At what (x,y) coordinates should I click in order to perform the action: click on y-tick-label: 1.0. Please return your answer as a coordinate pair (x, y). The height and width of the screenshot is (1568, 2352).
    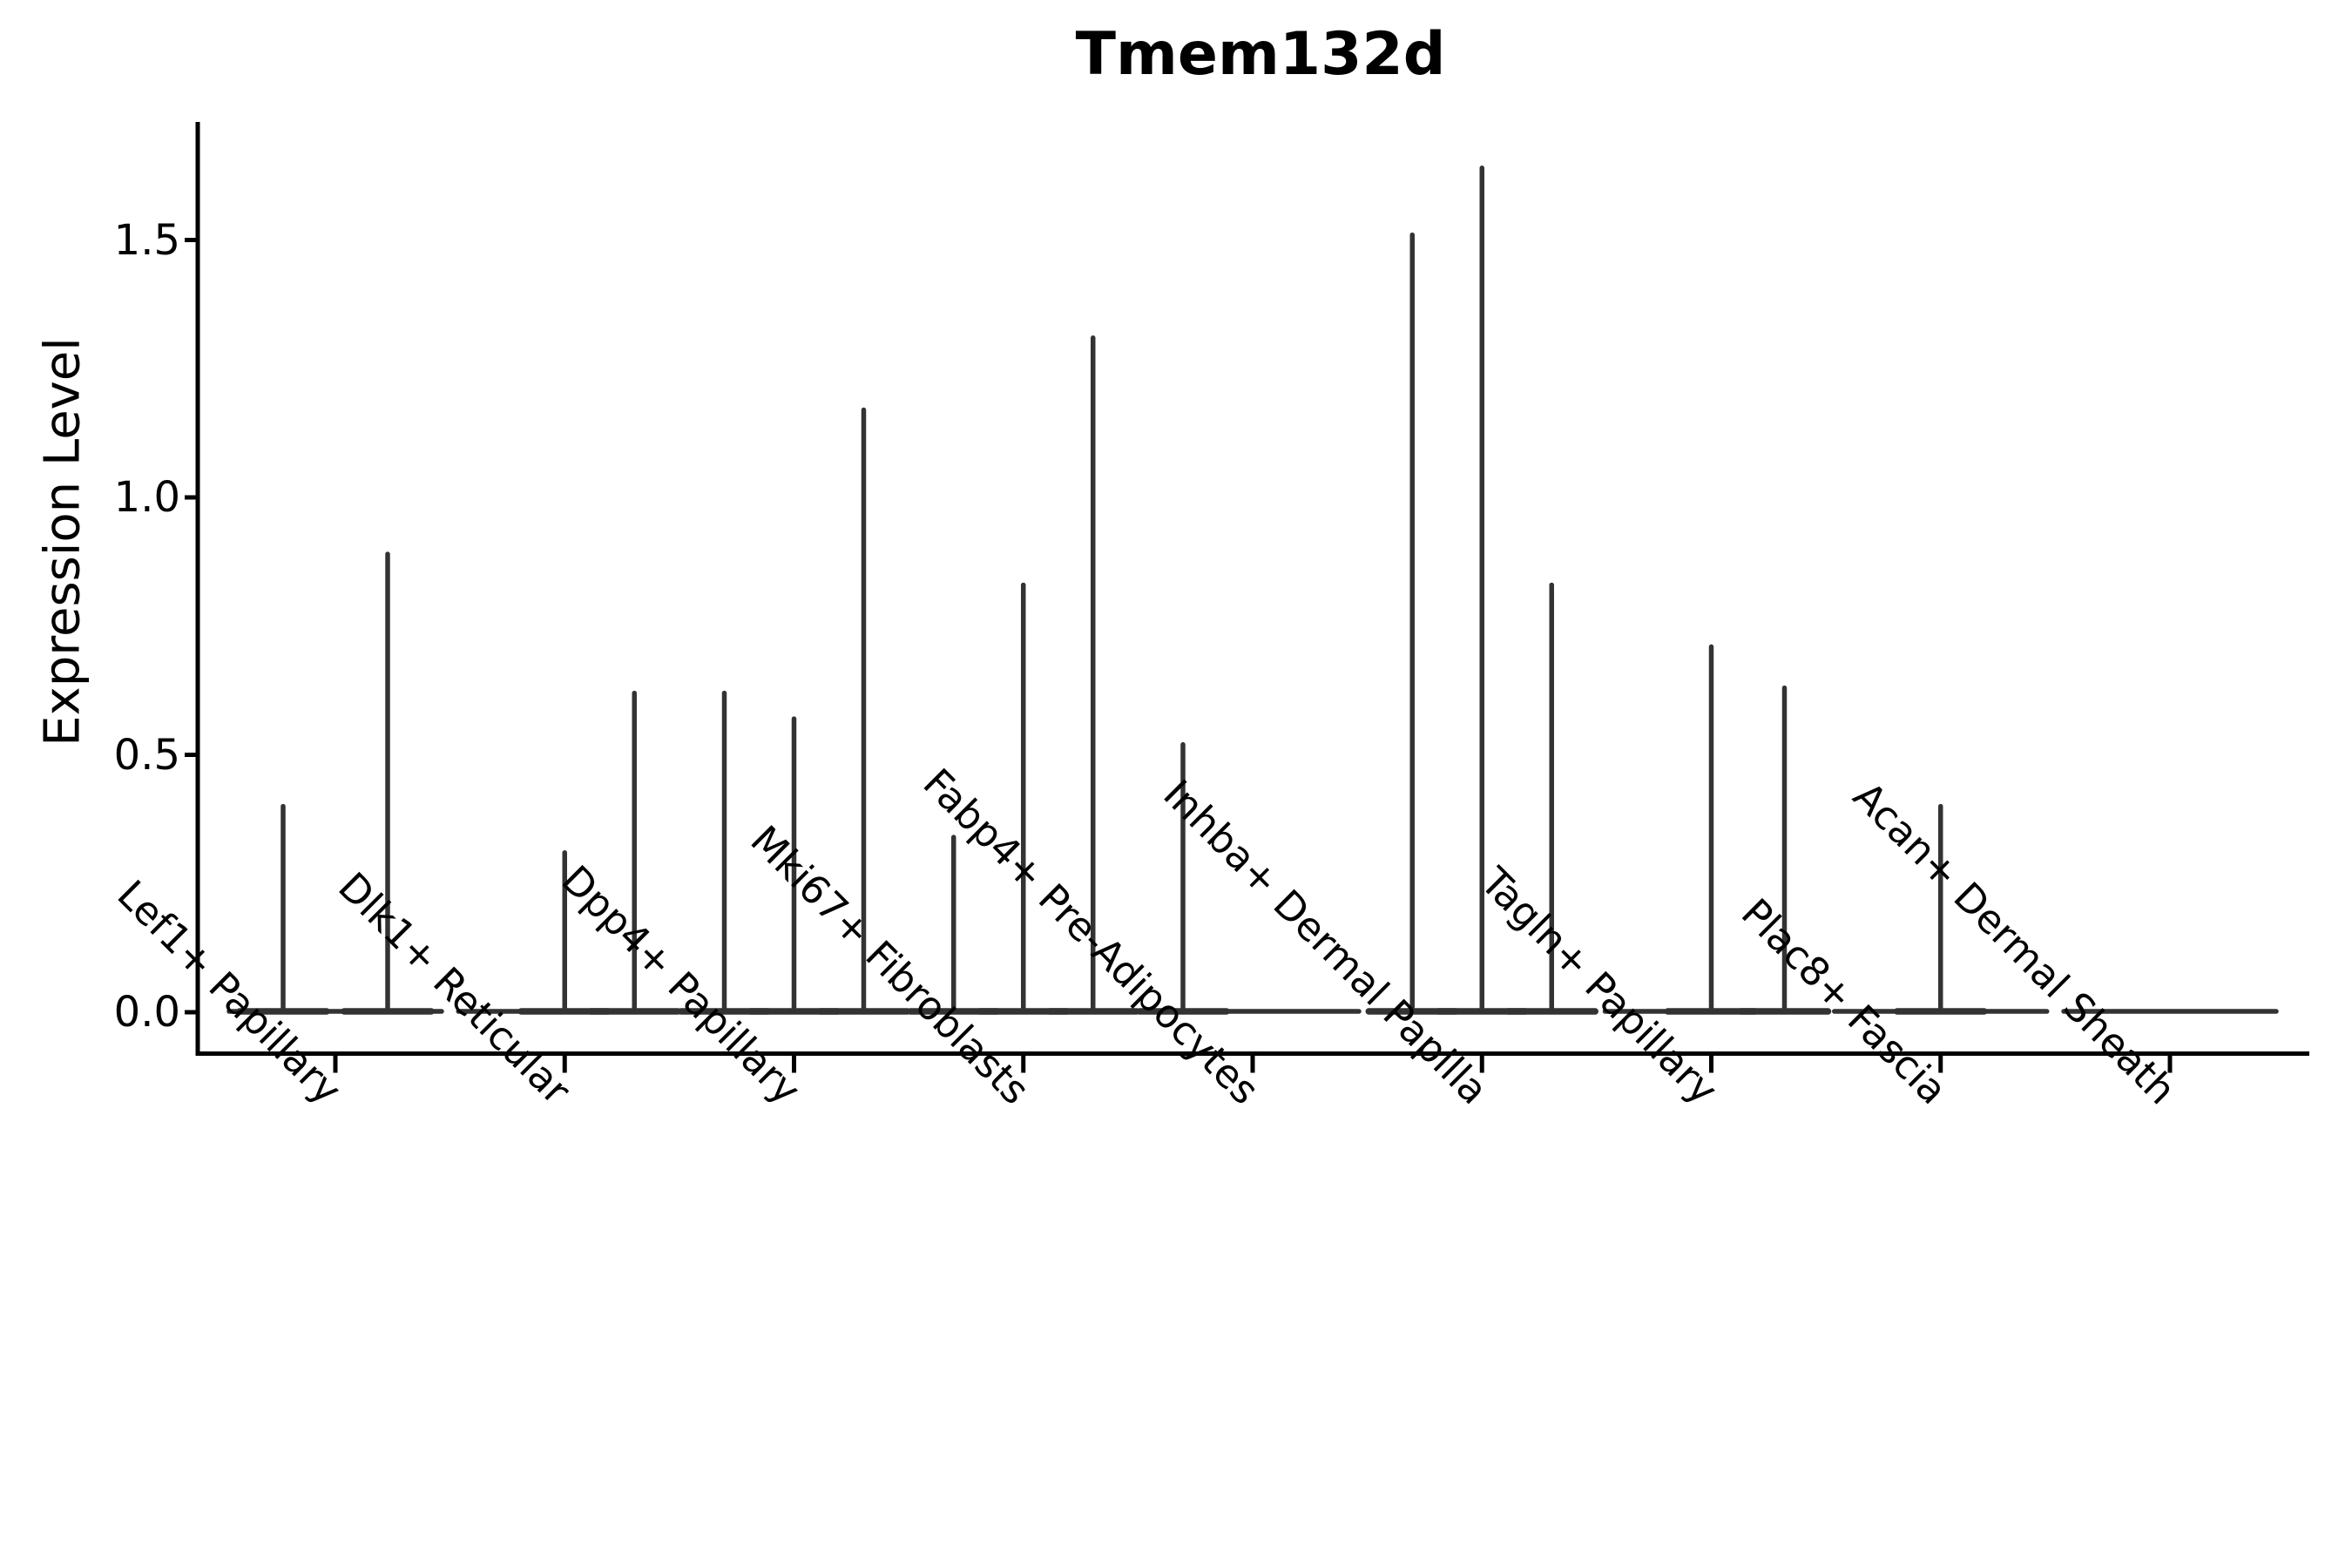
    Looking at the image, I should click on (146, 497).